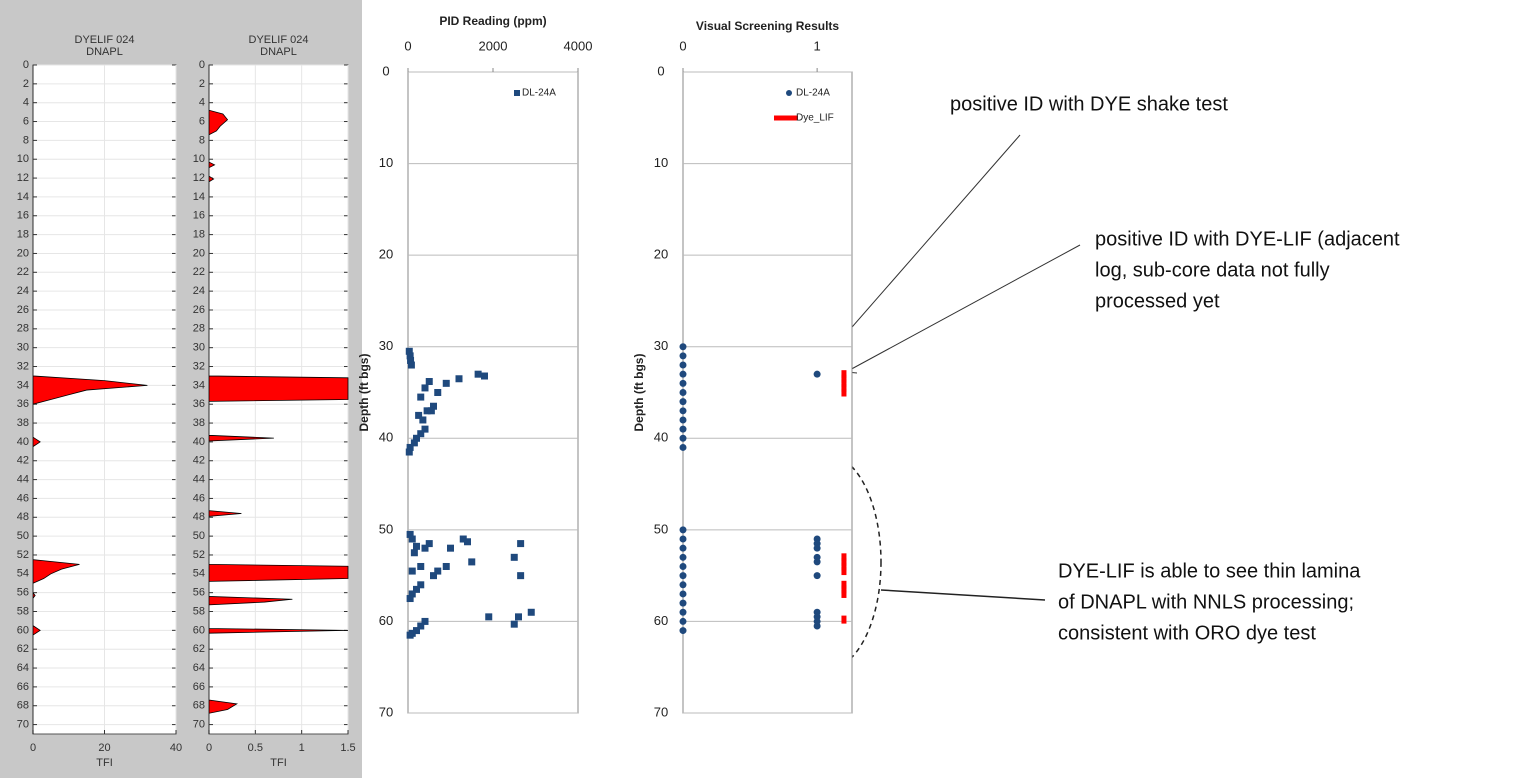 The width and height of the screenshot is (1517, 778). Describe the element at coordinates (517, 93) in the screenshot. I see `legend-marker` at that location.